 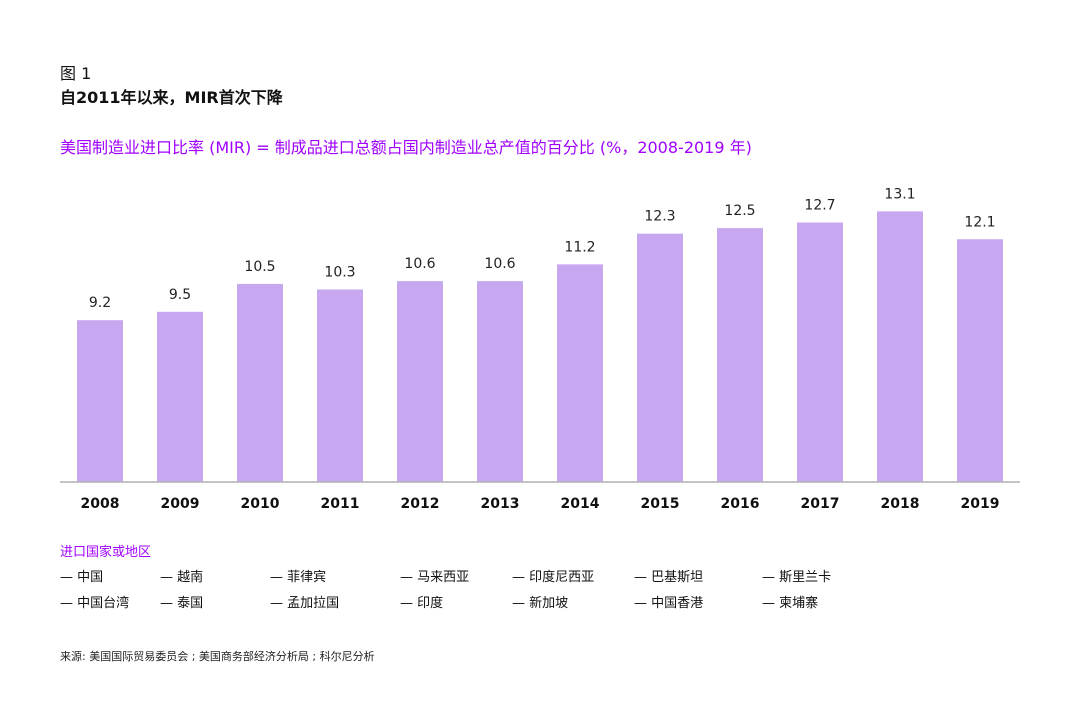 What do you see at coordinates (669, 603) in the screenshot?
I see `legend-item: — 中国香港` at bounding box center [669, 603].